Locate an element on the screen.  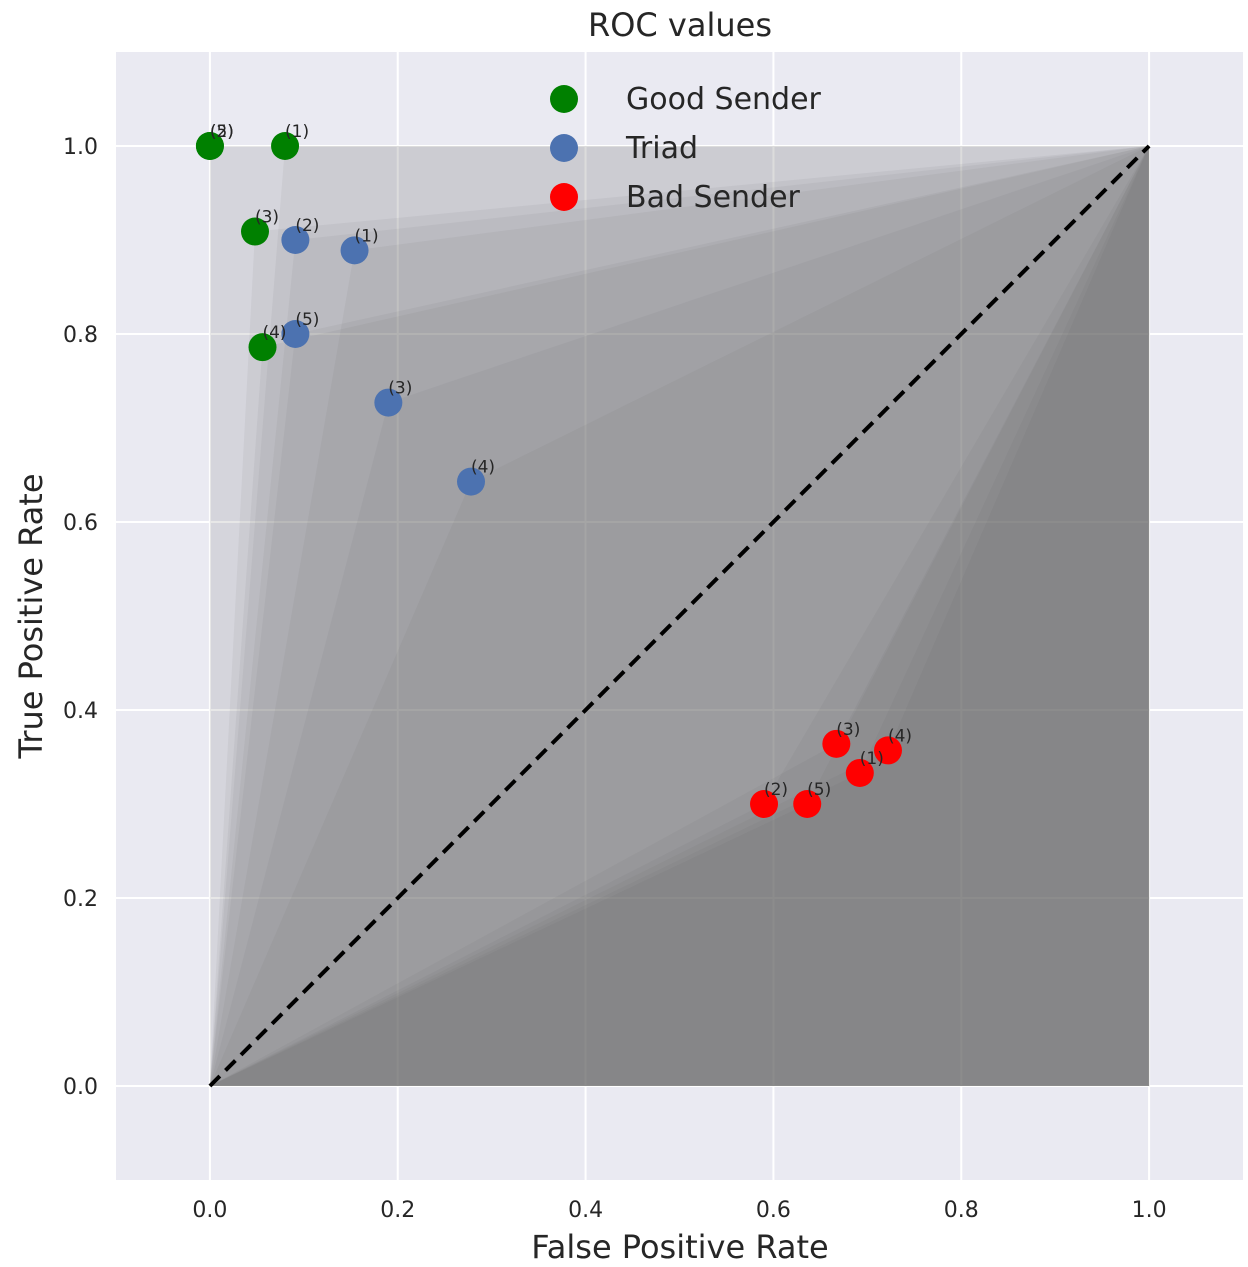
legend: Good Sender Triad Bad Sender is located at coordinates (686, 148).